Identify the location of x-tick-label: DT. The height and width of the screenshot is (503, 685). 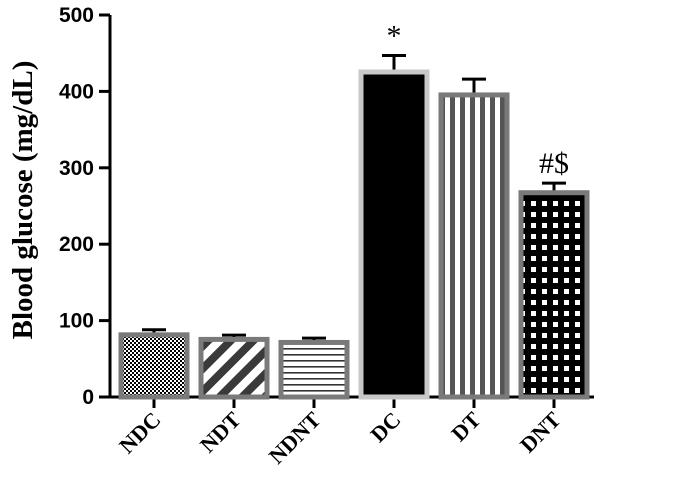
(466, 427).